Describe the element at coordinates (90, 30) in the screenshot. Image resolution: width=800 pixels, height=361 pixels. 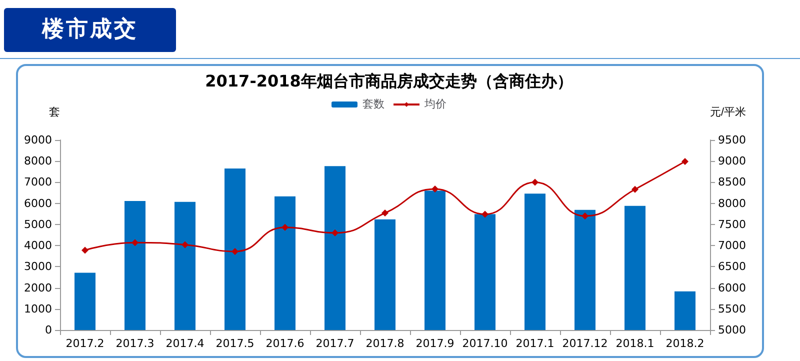
I see `text: 楼市成交` at that location.